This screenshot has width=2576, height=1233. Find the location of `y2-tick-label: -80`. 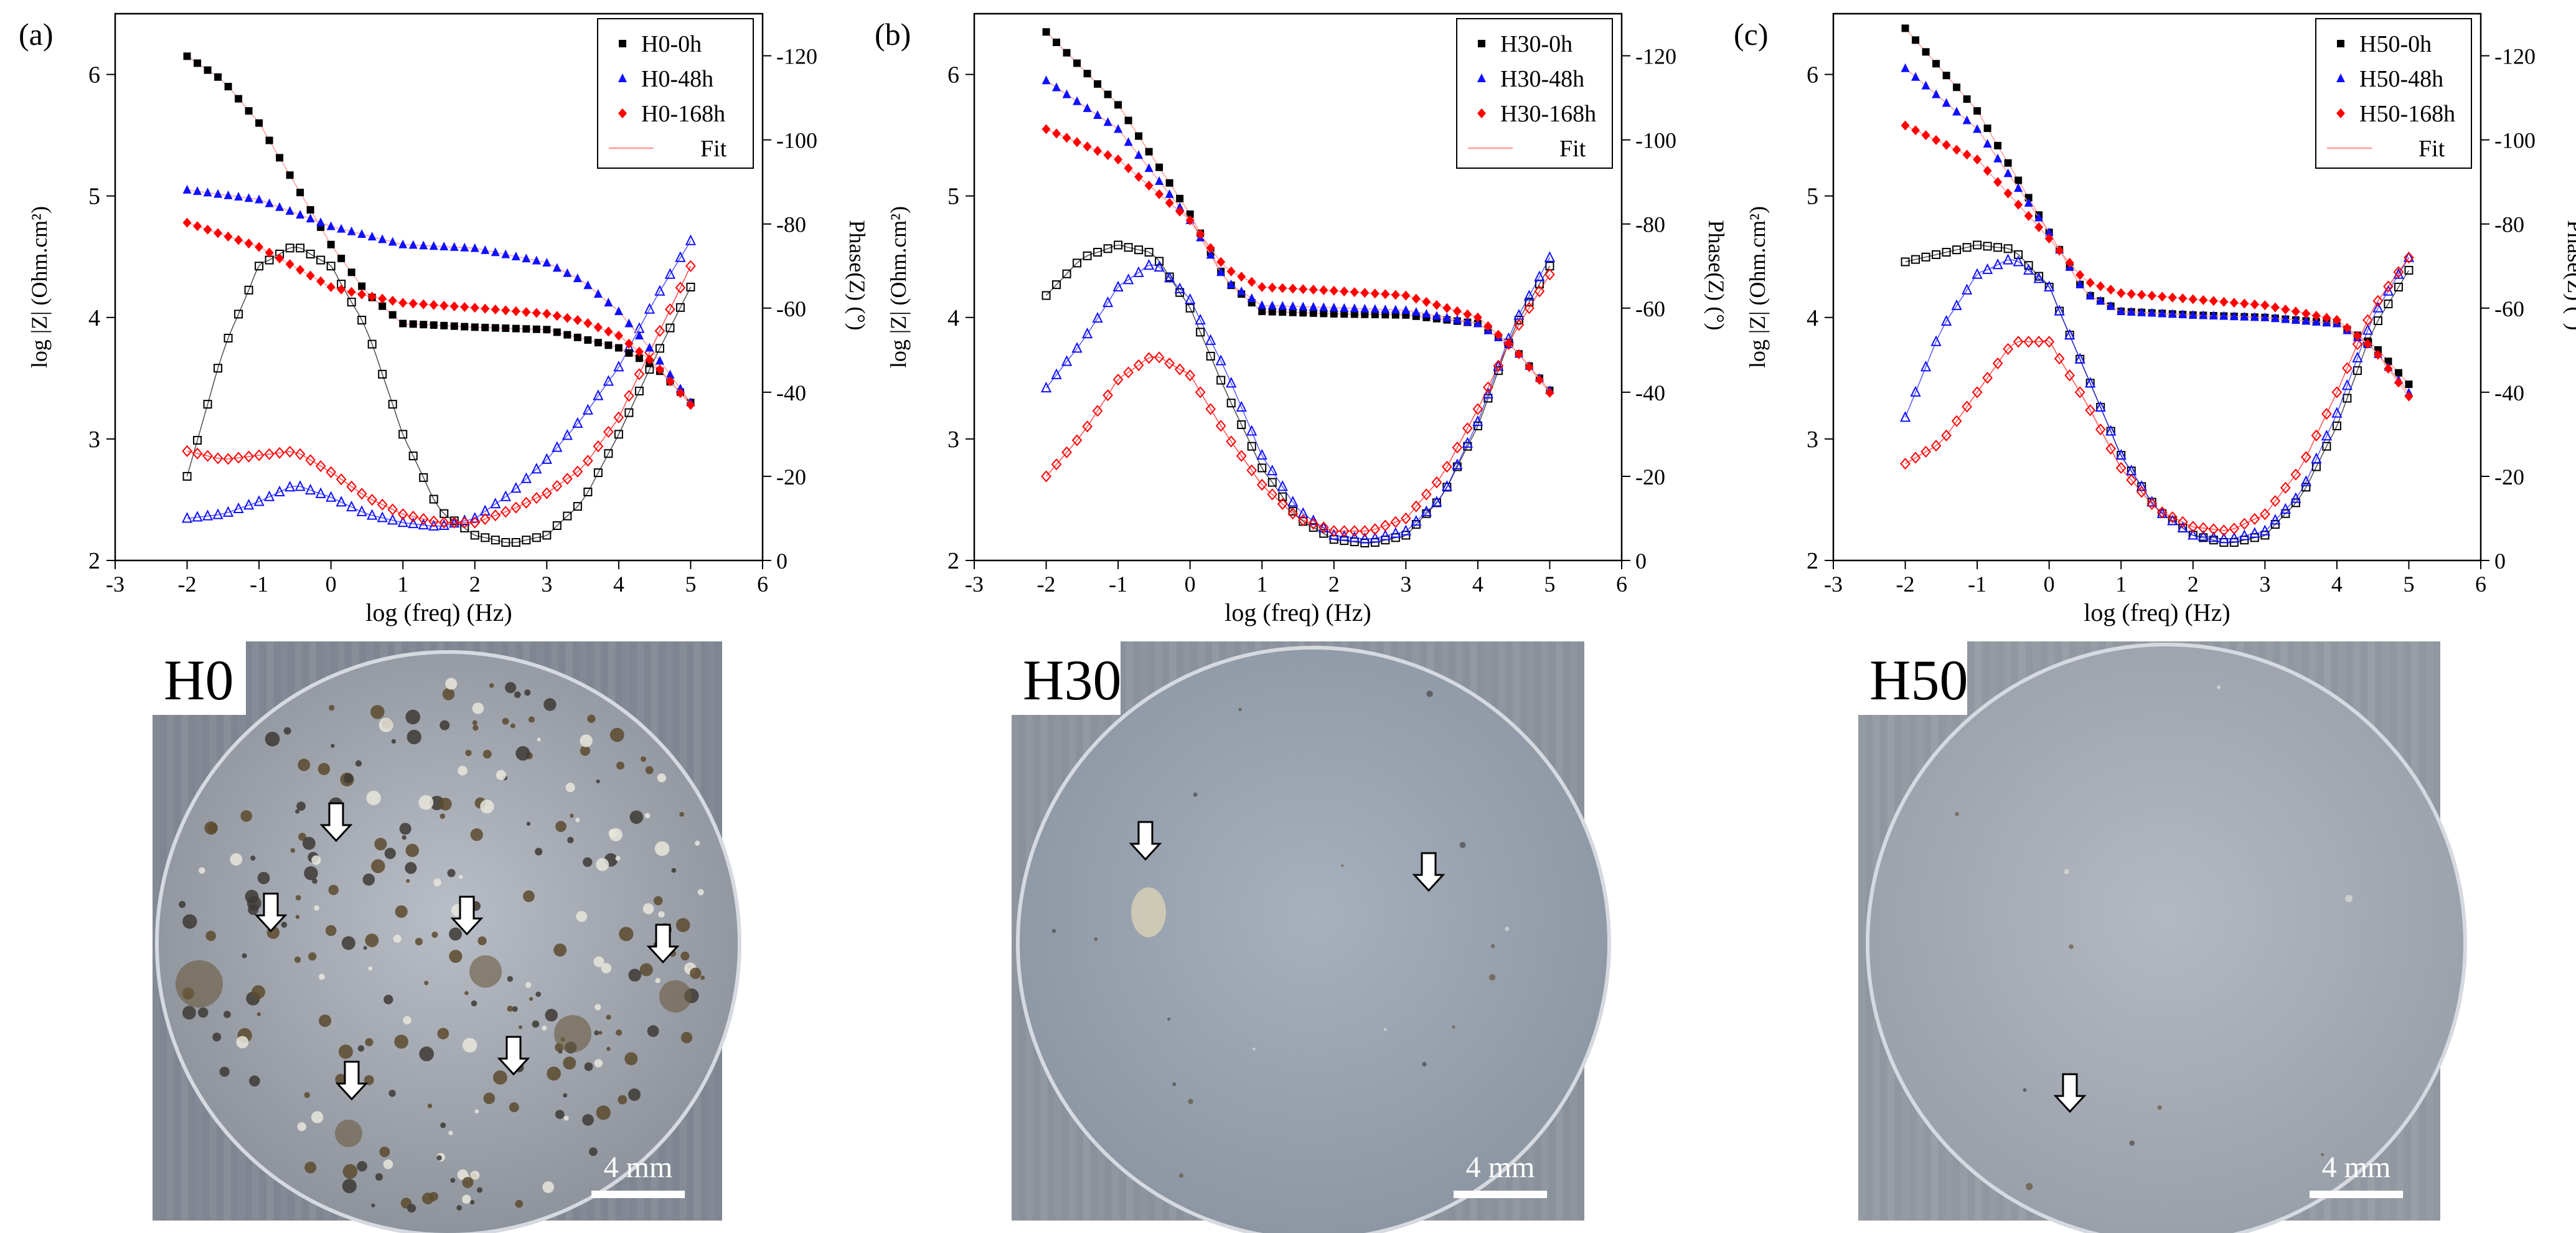

y2-tick-label: -80 is located at coordinates (791, 224).